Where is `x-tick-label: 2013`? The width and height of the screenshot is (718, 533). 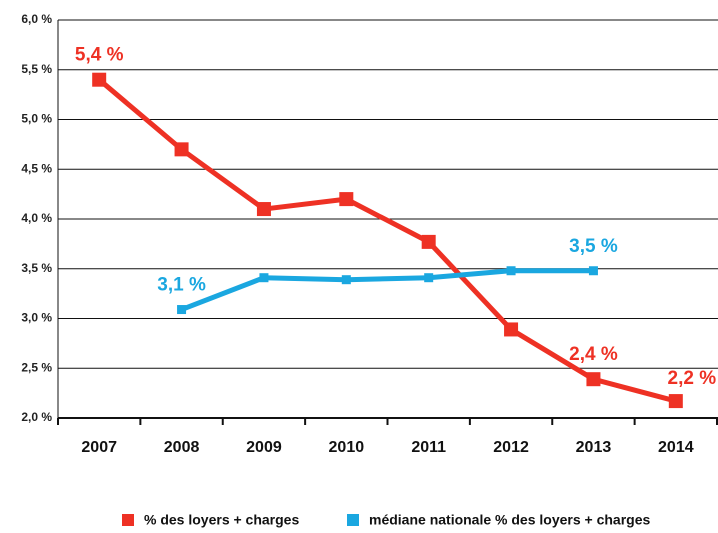
x-tick-label: 2013 is located at coordinates (594, 447).